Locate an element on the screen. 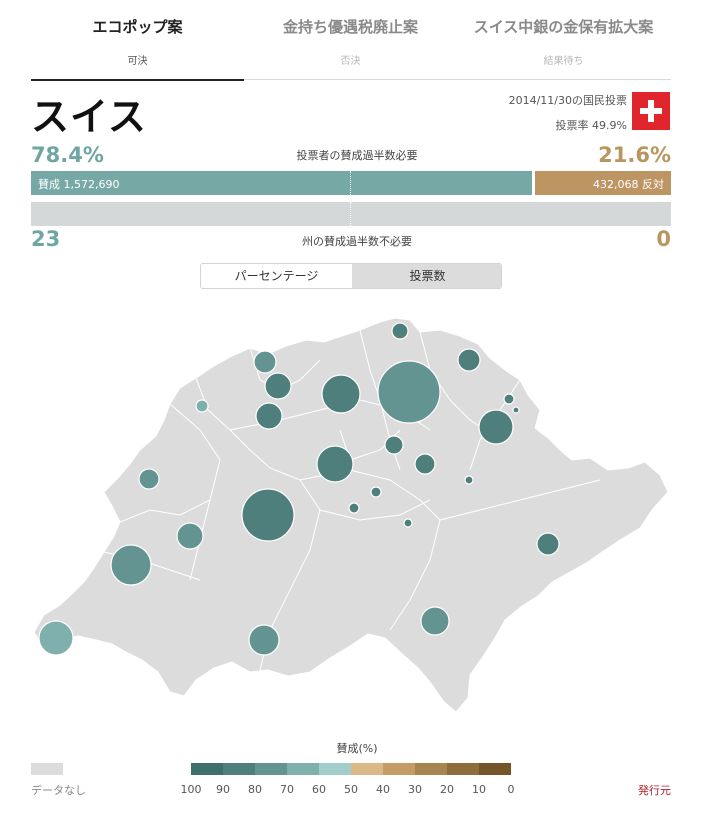  no-cantons: 0 is located at coordinates (663, 239).